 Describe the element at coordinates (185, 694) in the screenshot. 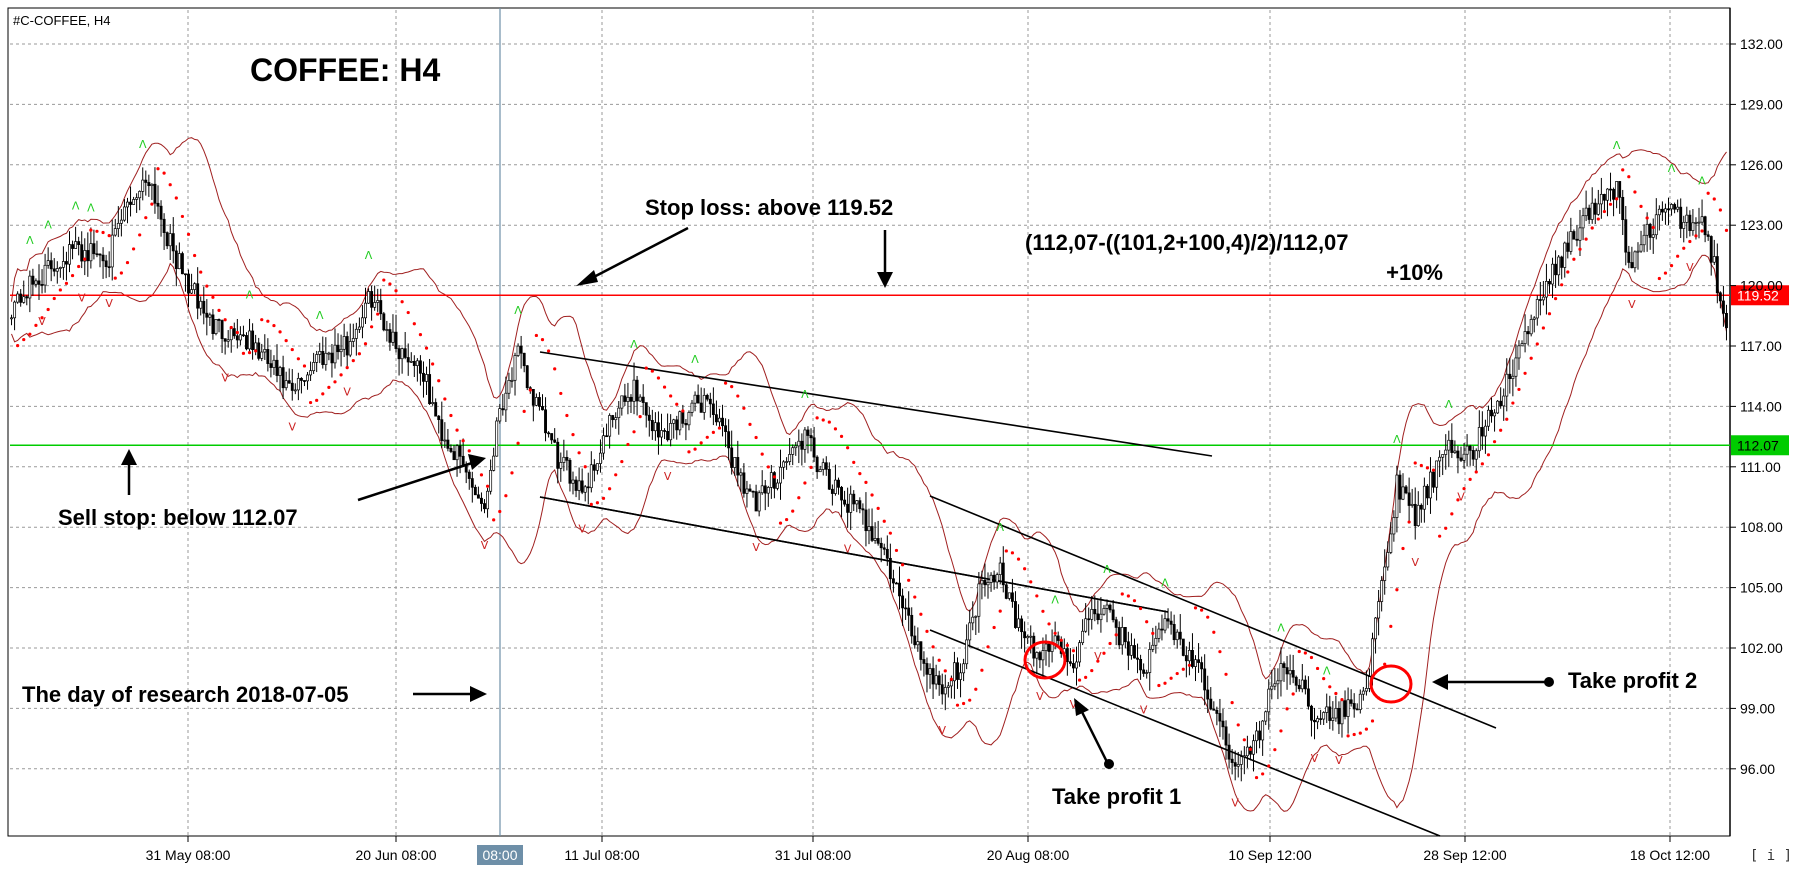

I see `research-day-label: The day of research 2018-07-05` at that location.